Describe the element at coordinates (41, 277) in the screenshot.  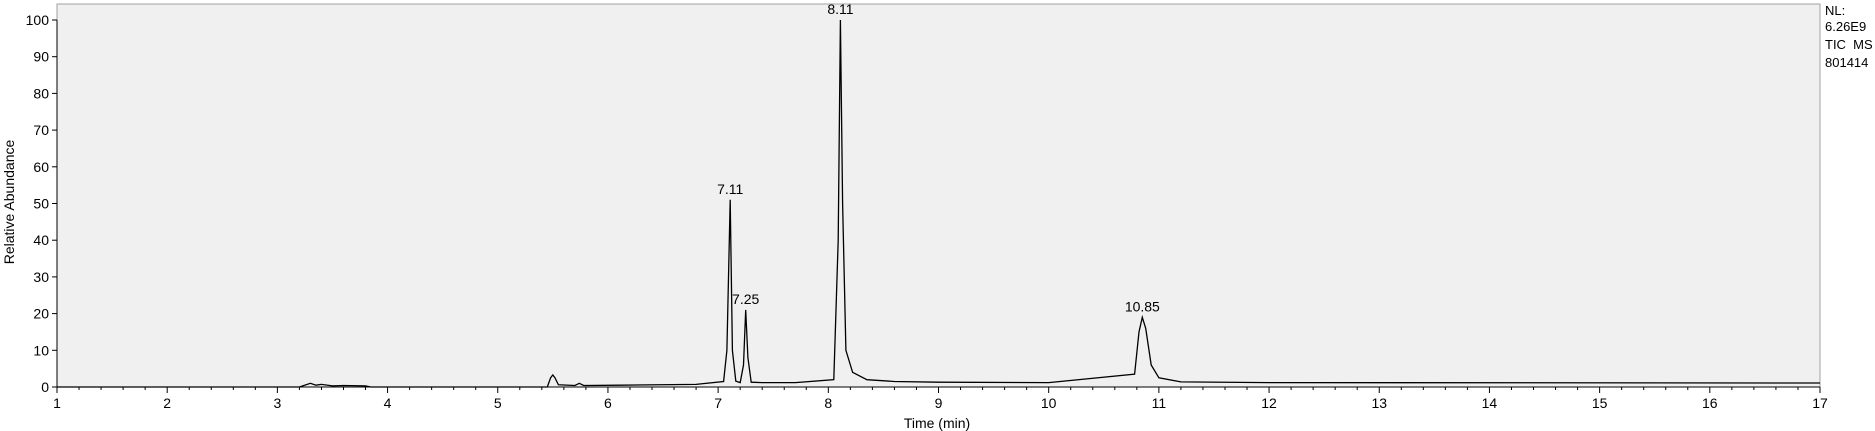
I see `y-tick-label: 30` at that location.